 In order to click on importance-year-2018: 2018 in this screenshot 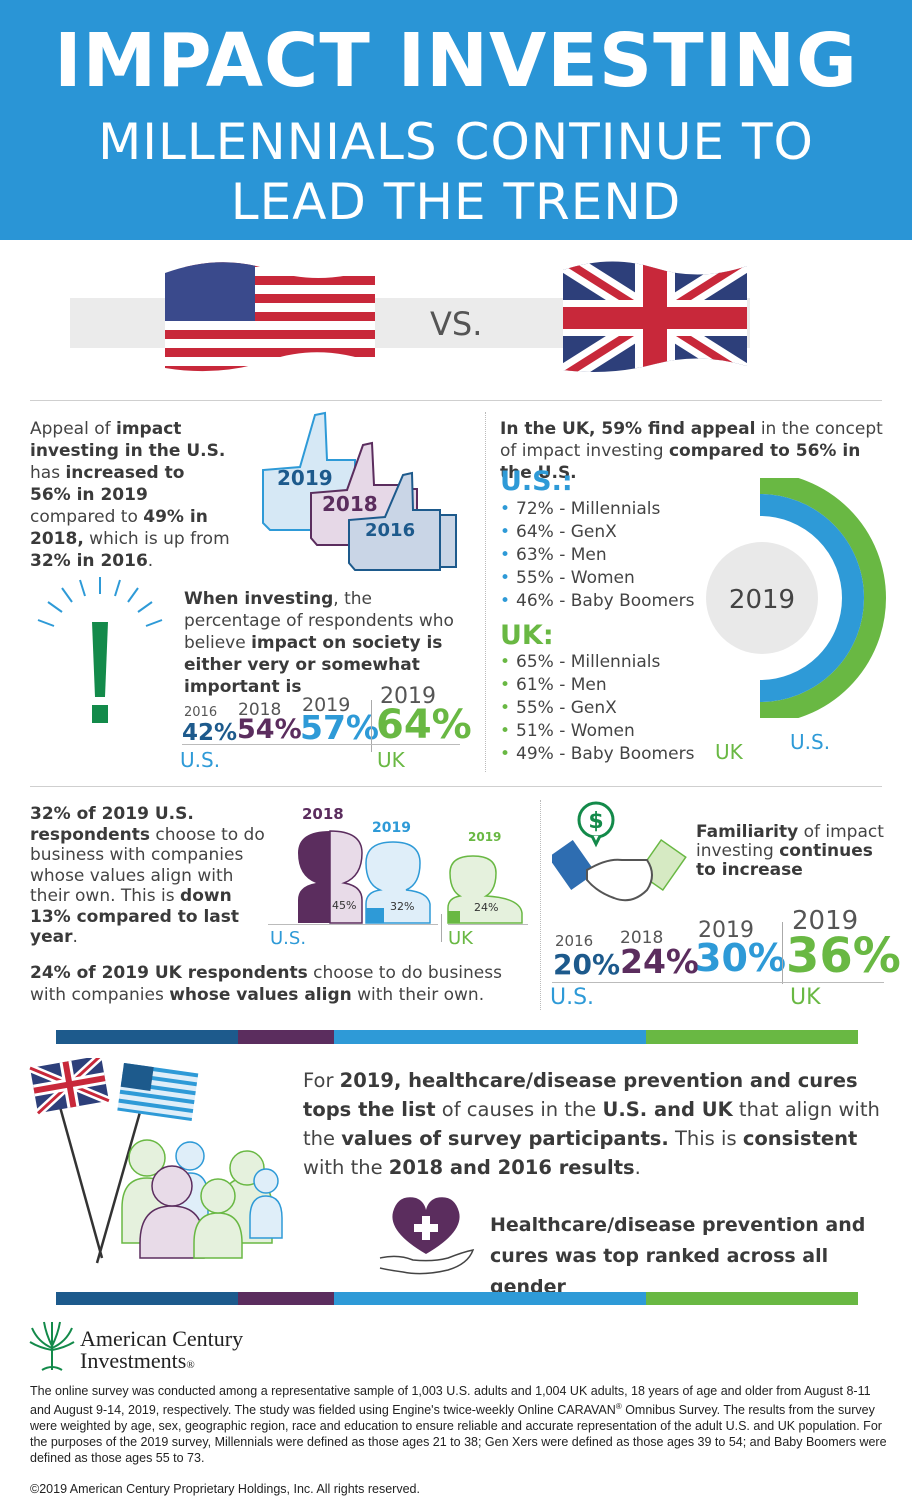, I will do `click(260, 710)`.